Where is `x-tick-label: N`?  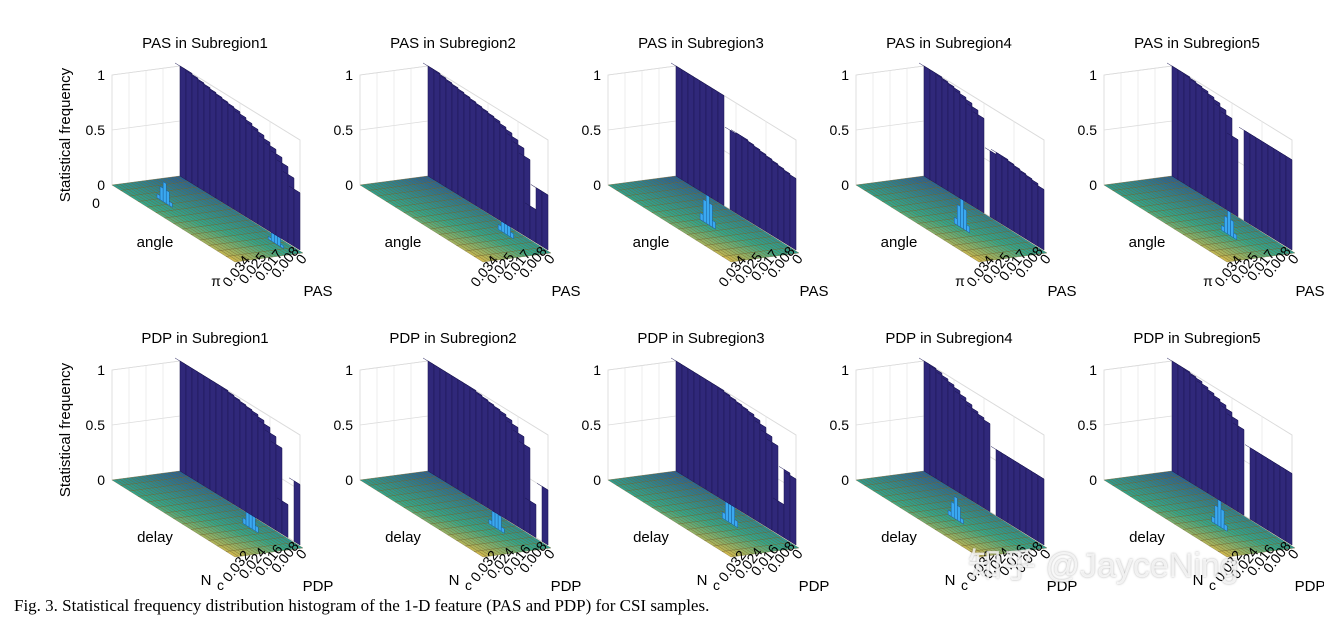
x-tick-label: N is located at coordinates (206, 580).